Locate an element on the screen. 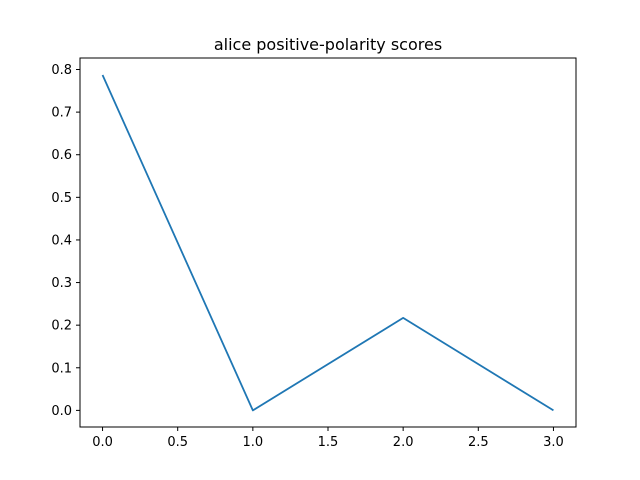  y-tick-label: 0.5 is located at coordinates (61, 198).